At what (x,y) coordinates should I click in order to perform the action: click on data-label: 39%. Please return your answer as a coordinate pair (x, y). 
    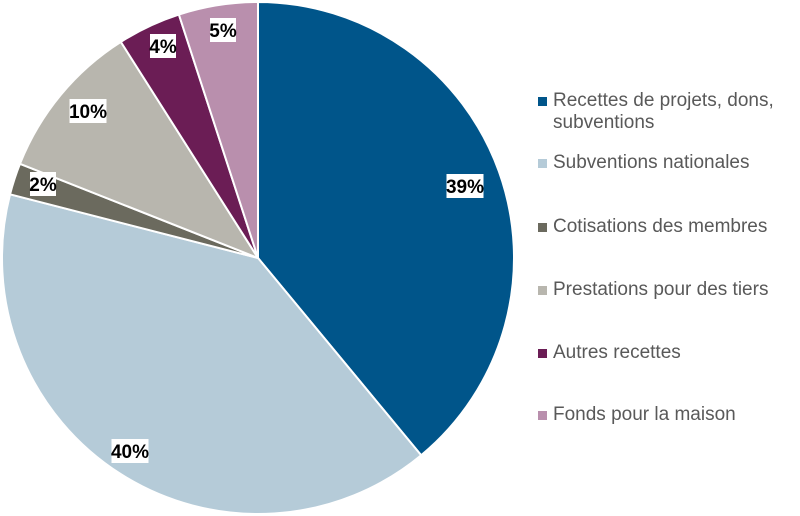
    Looking at the image, I should click on (465, 187).